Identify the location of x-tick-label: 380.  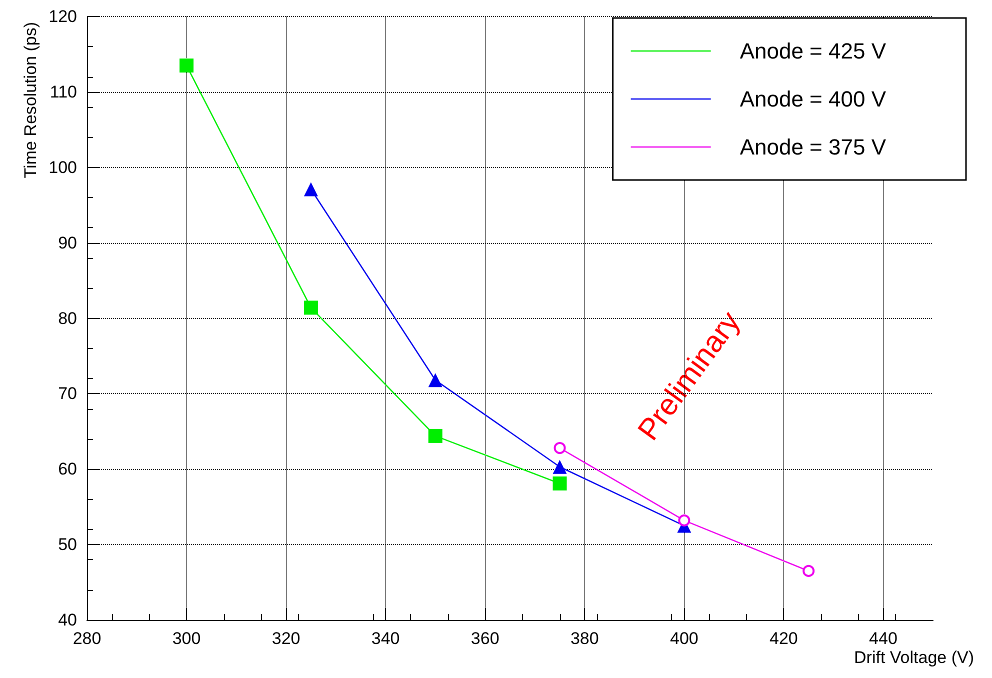
(584, 638).